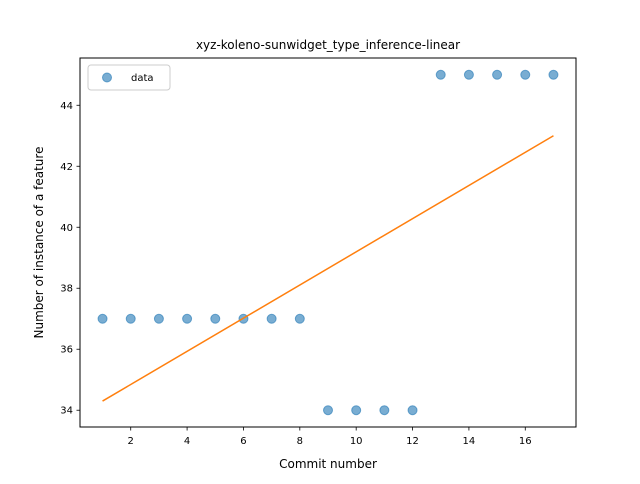 This screenshot has width=640, height=484. What do you see at coordinates (70, 259) in the screenshot?
I see `y-axis: 34 36 38 40 42 44` at bounding box center [70, 259].